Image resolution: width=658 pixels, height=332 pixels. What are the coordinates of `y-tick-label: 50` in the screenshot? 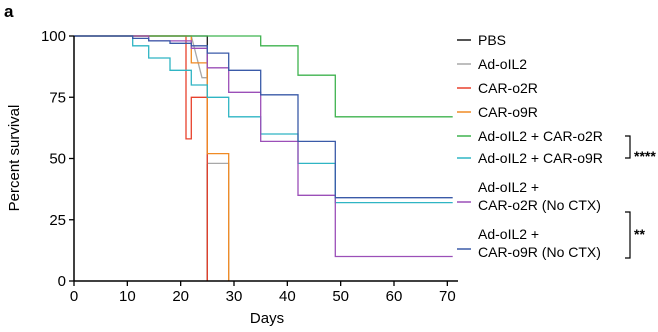 It's located at (57, 159).